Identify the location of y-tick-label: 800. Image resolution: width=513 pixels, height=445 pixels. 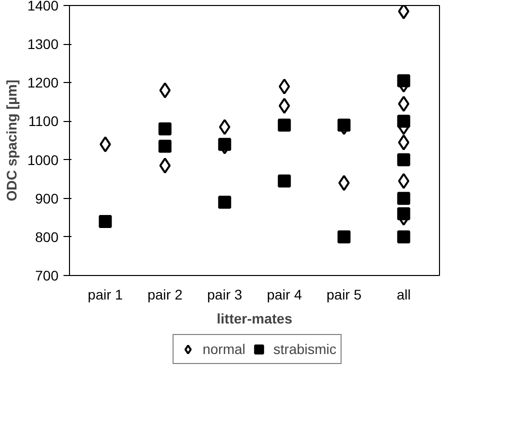
(47, 236).